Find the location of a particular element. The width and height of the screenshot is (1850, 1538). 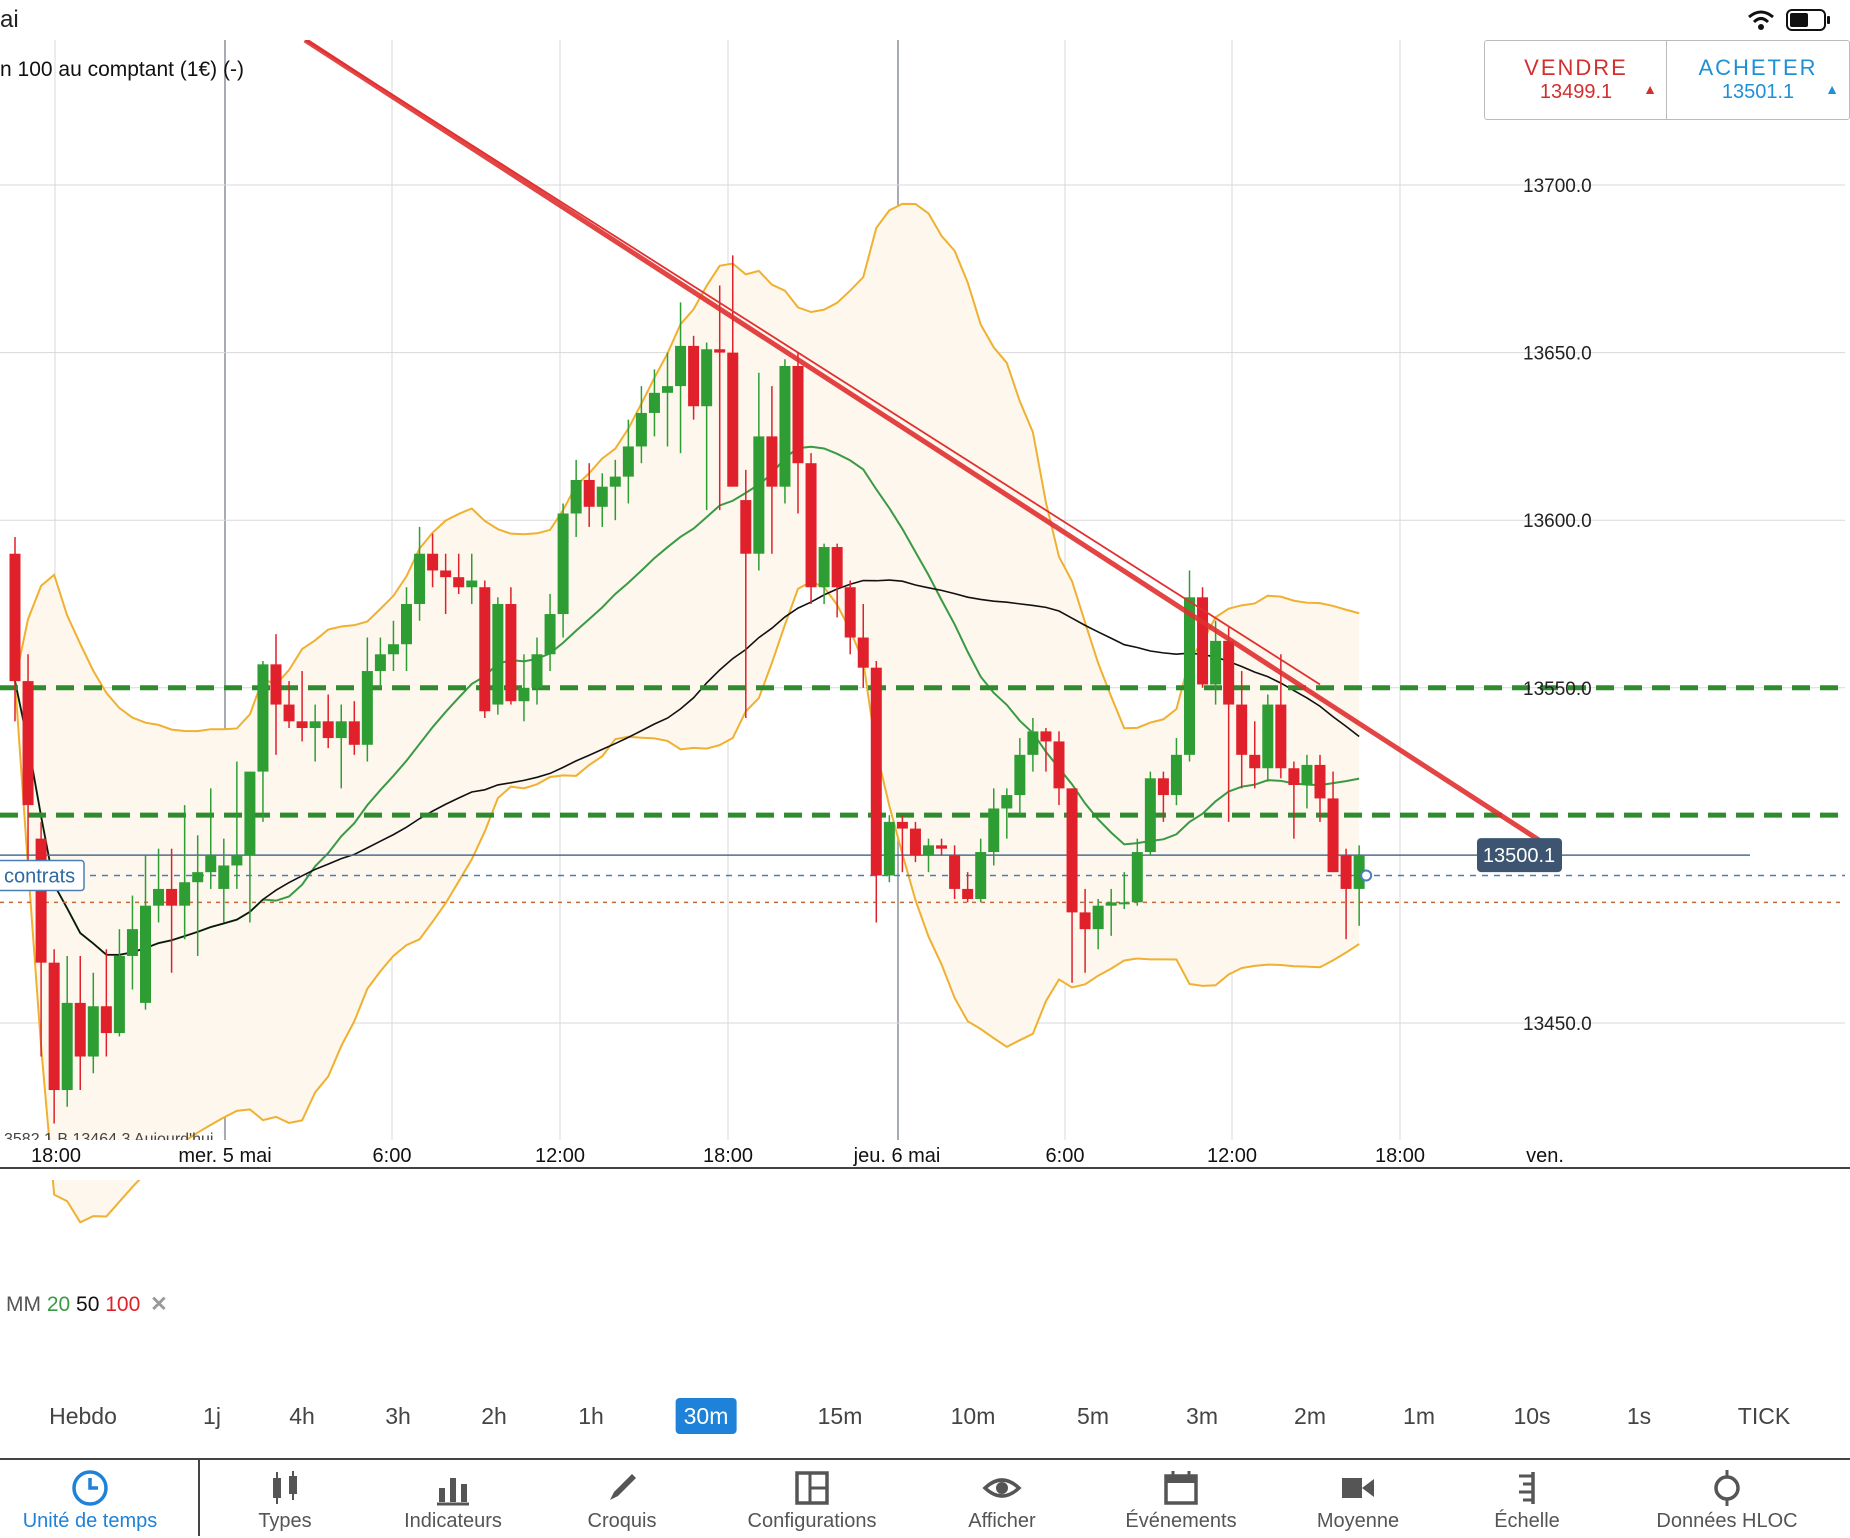

sell-button: VENDRE 13499.1 ▲ is located at coordinates (1576, 80).